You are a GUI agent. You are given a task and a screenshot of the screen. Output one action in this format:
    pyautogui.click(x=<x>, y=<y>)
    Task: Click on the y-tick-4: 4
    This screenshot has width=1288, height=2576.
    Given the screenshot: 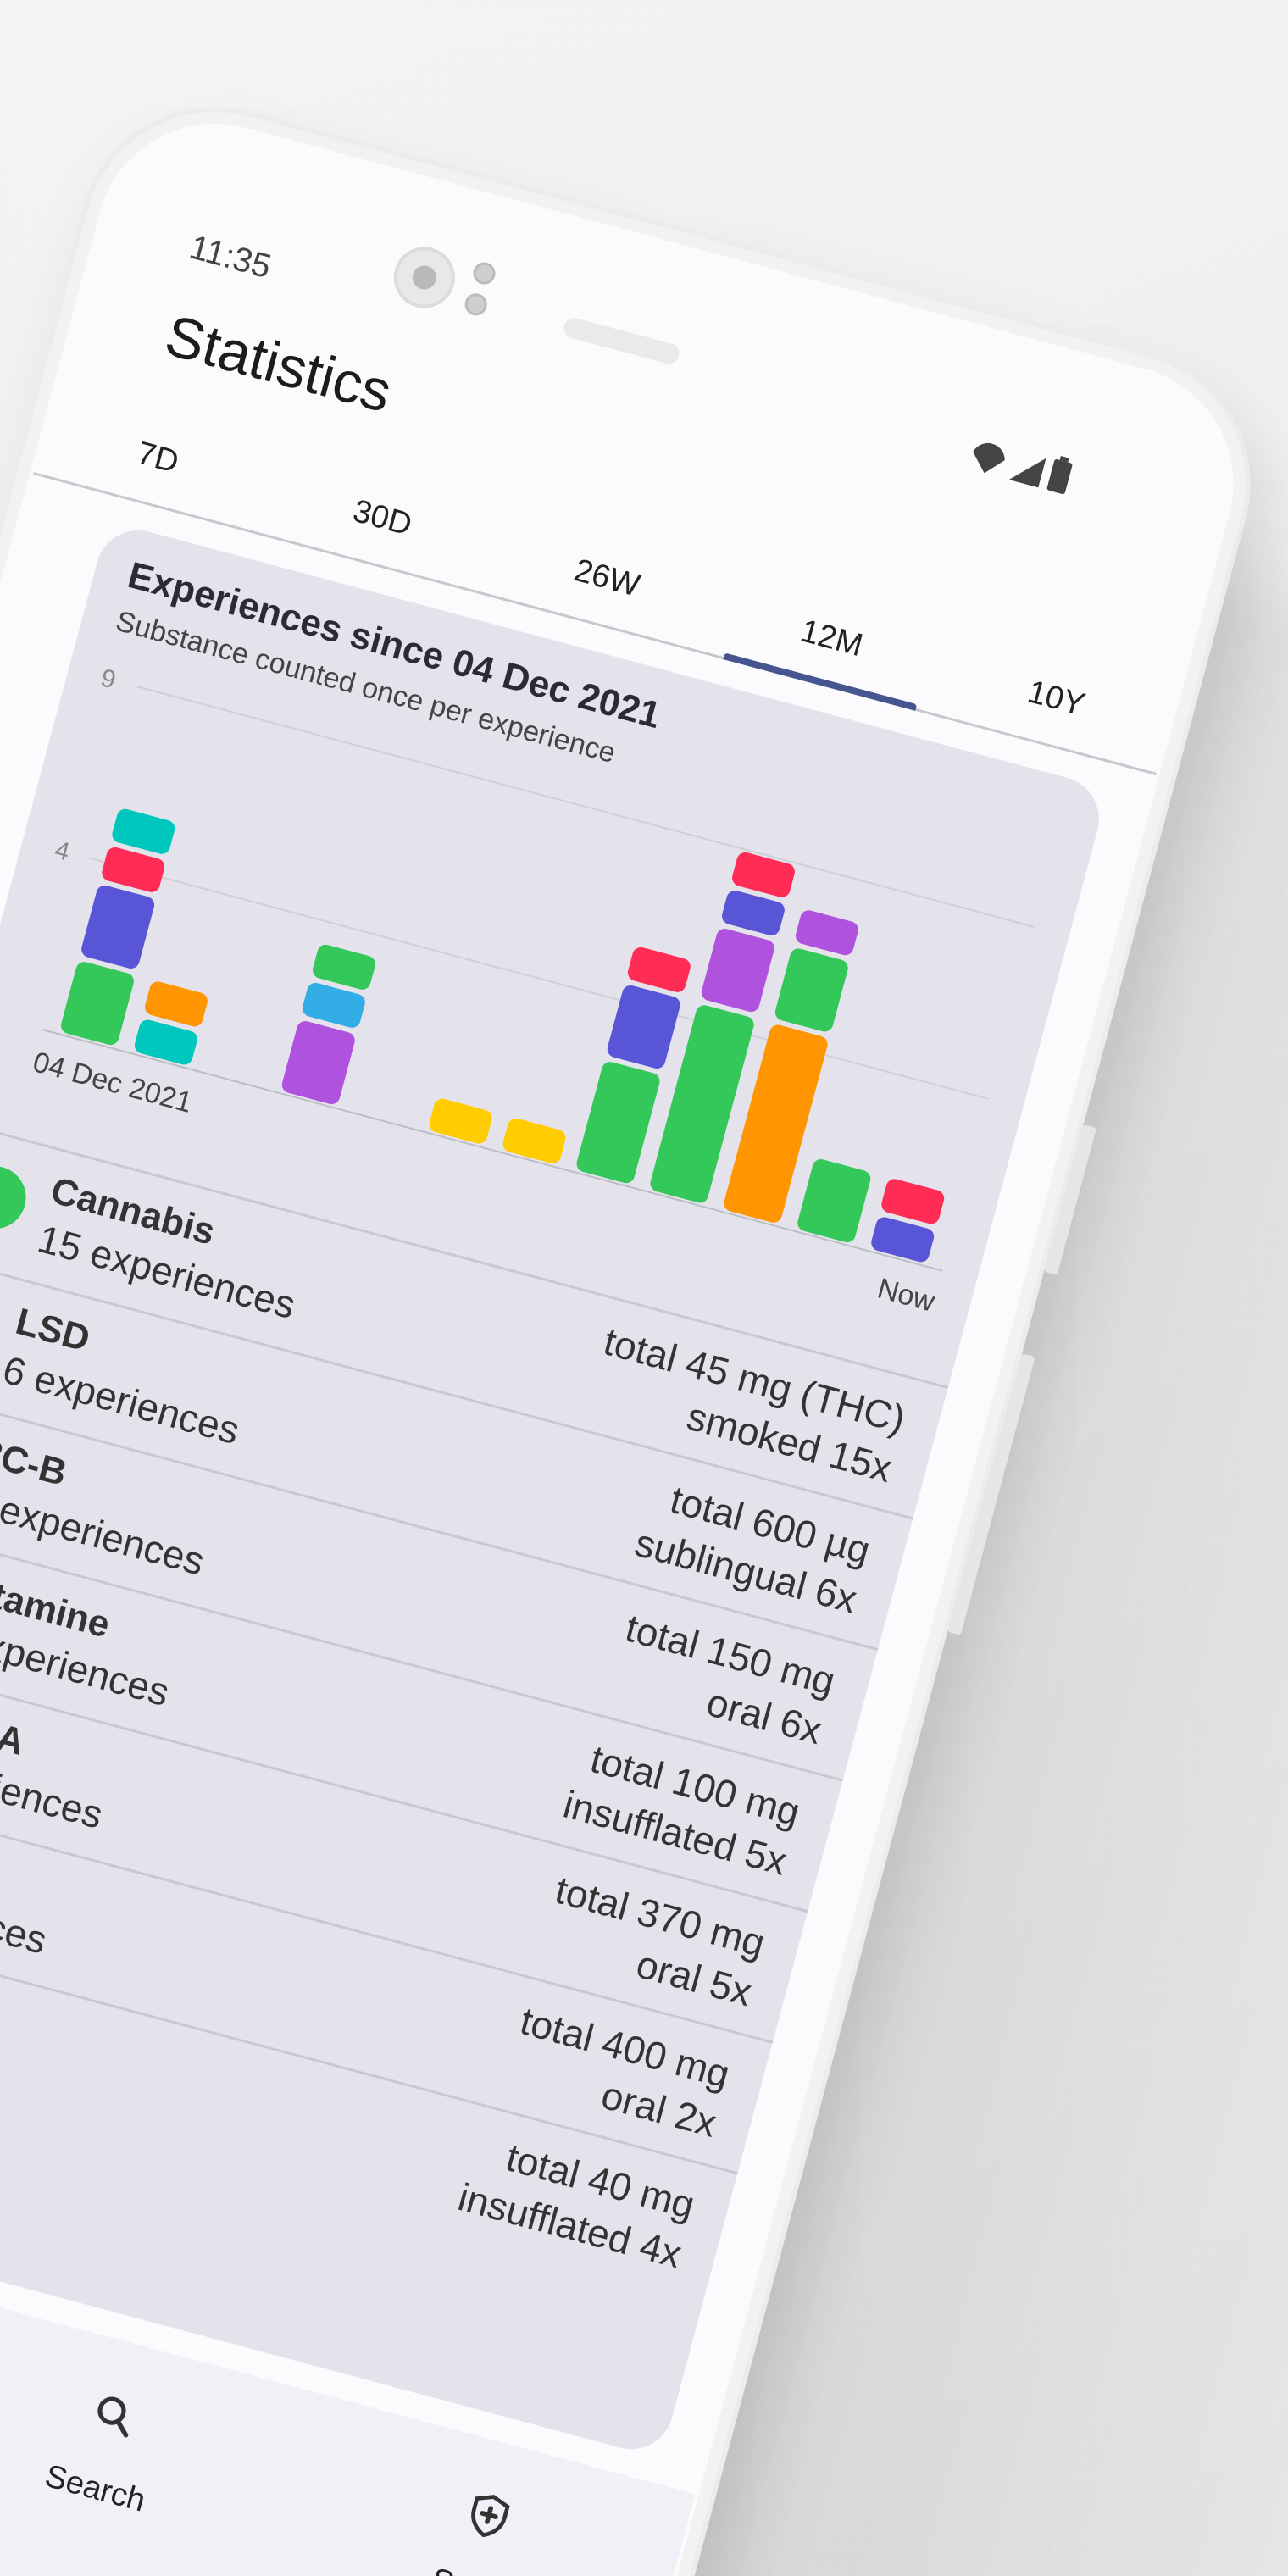 What is the action you would take?
    pyautogui.click(x=62, y=851)
    